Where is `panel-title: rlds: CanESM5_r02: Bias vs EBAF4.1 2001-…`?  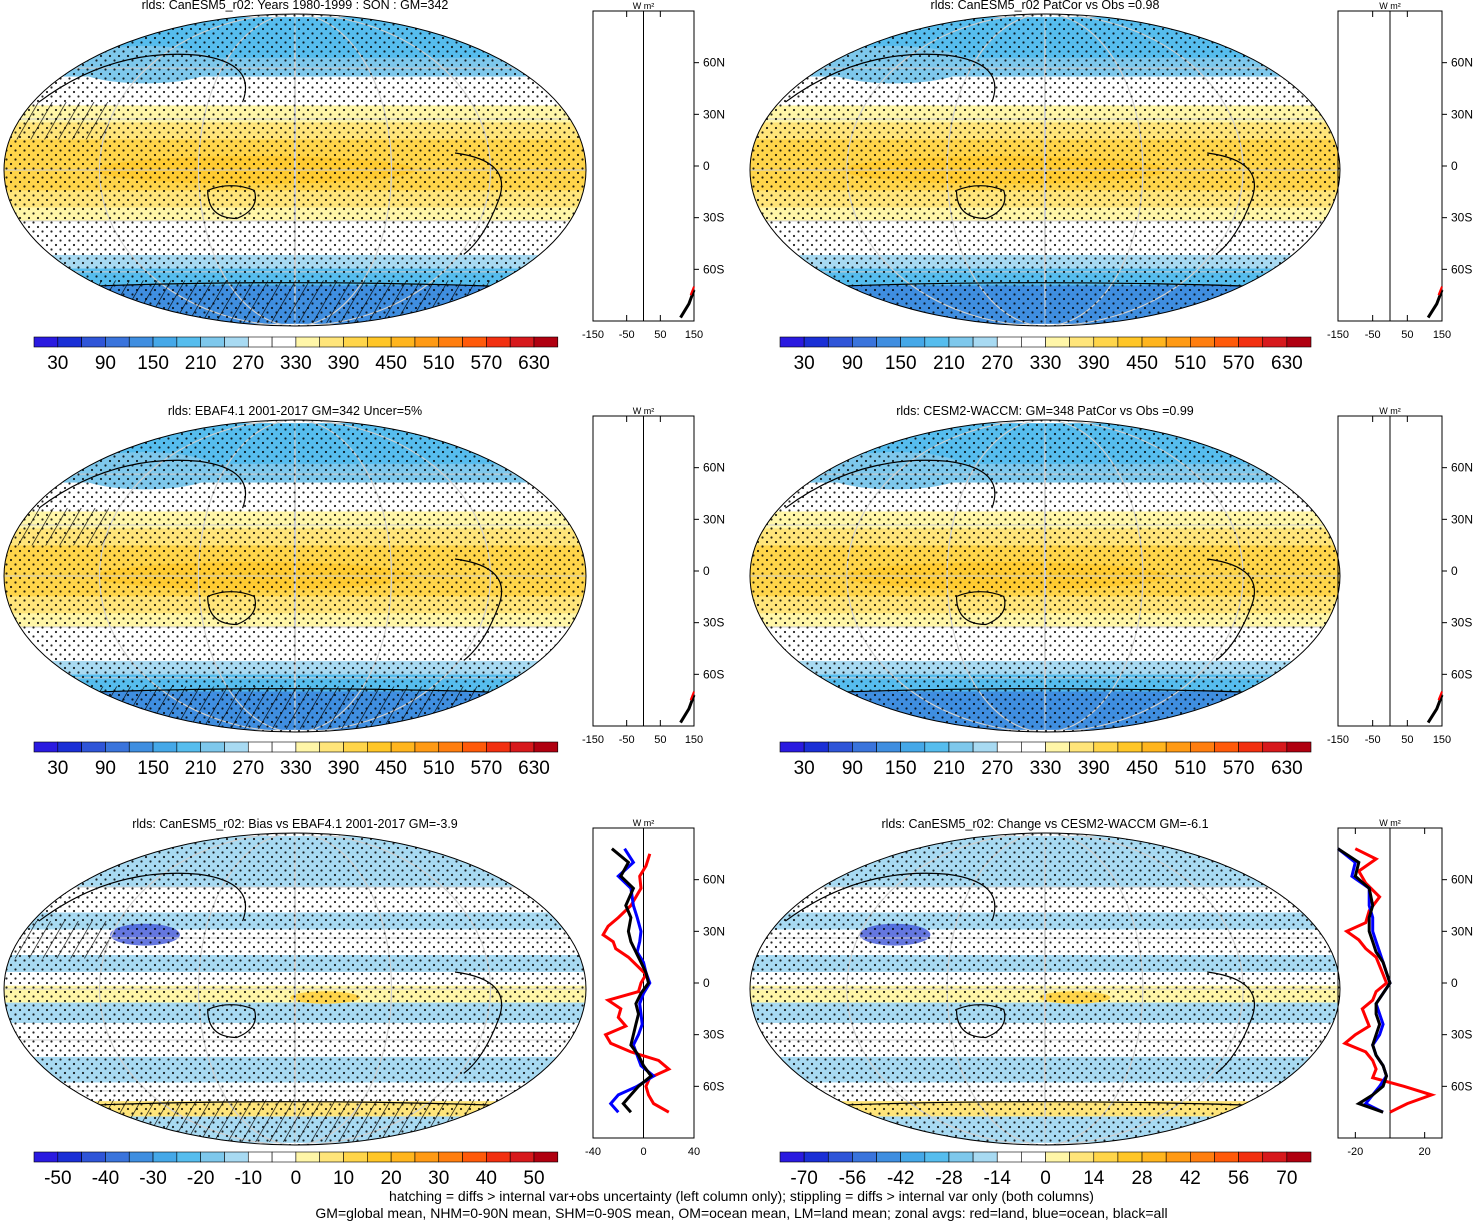
panel-title: rlds: CanESM5_r02: Bias vs EBAF4.1 2001-… is located at coordinates (295, 824).